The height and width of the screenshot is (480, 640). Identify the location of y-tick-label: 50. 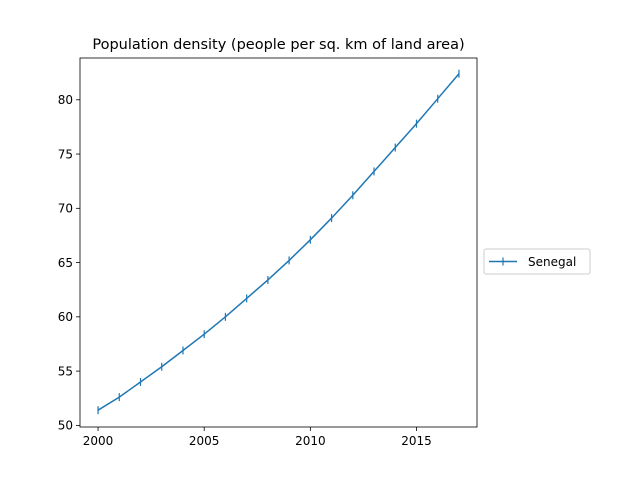
(65, 426).